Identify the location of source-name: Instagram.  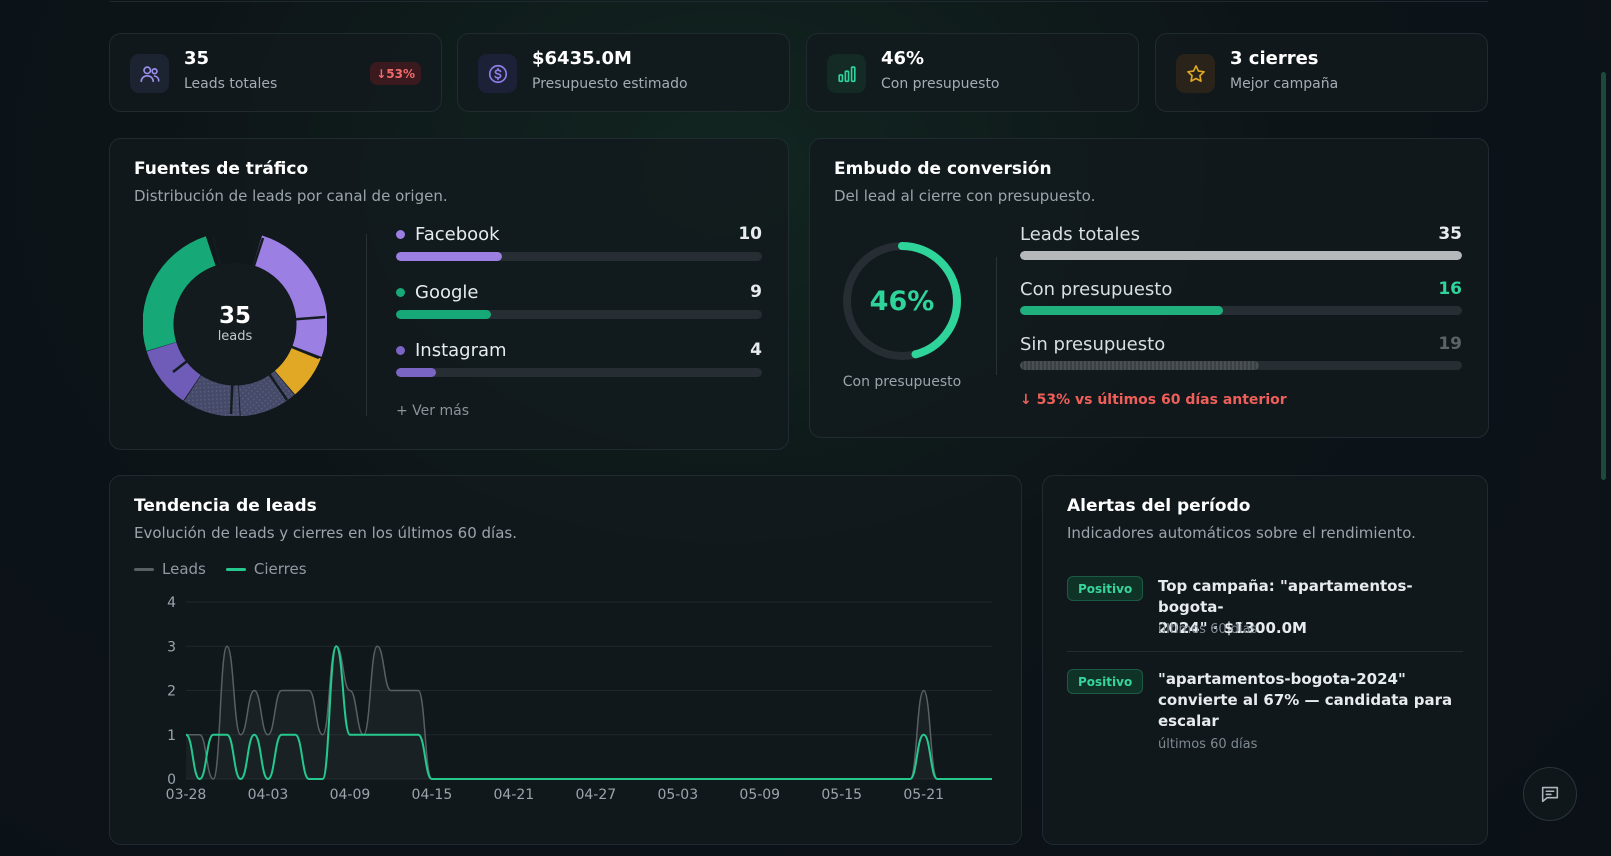
(461, 350).